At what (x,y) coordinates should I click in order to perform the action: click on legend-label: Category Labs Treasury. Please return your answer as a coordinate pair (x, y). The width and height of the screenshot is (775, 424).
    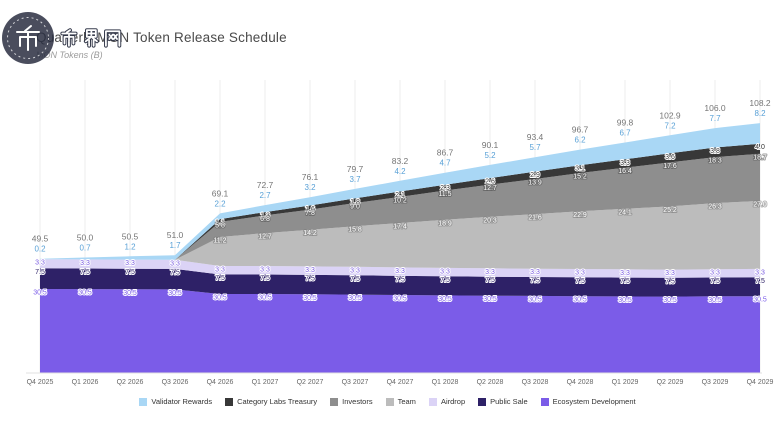
    Looking at the image, I should click on (277, 401).